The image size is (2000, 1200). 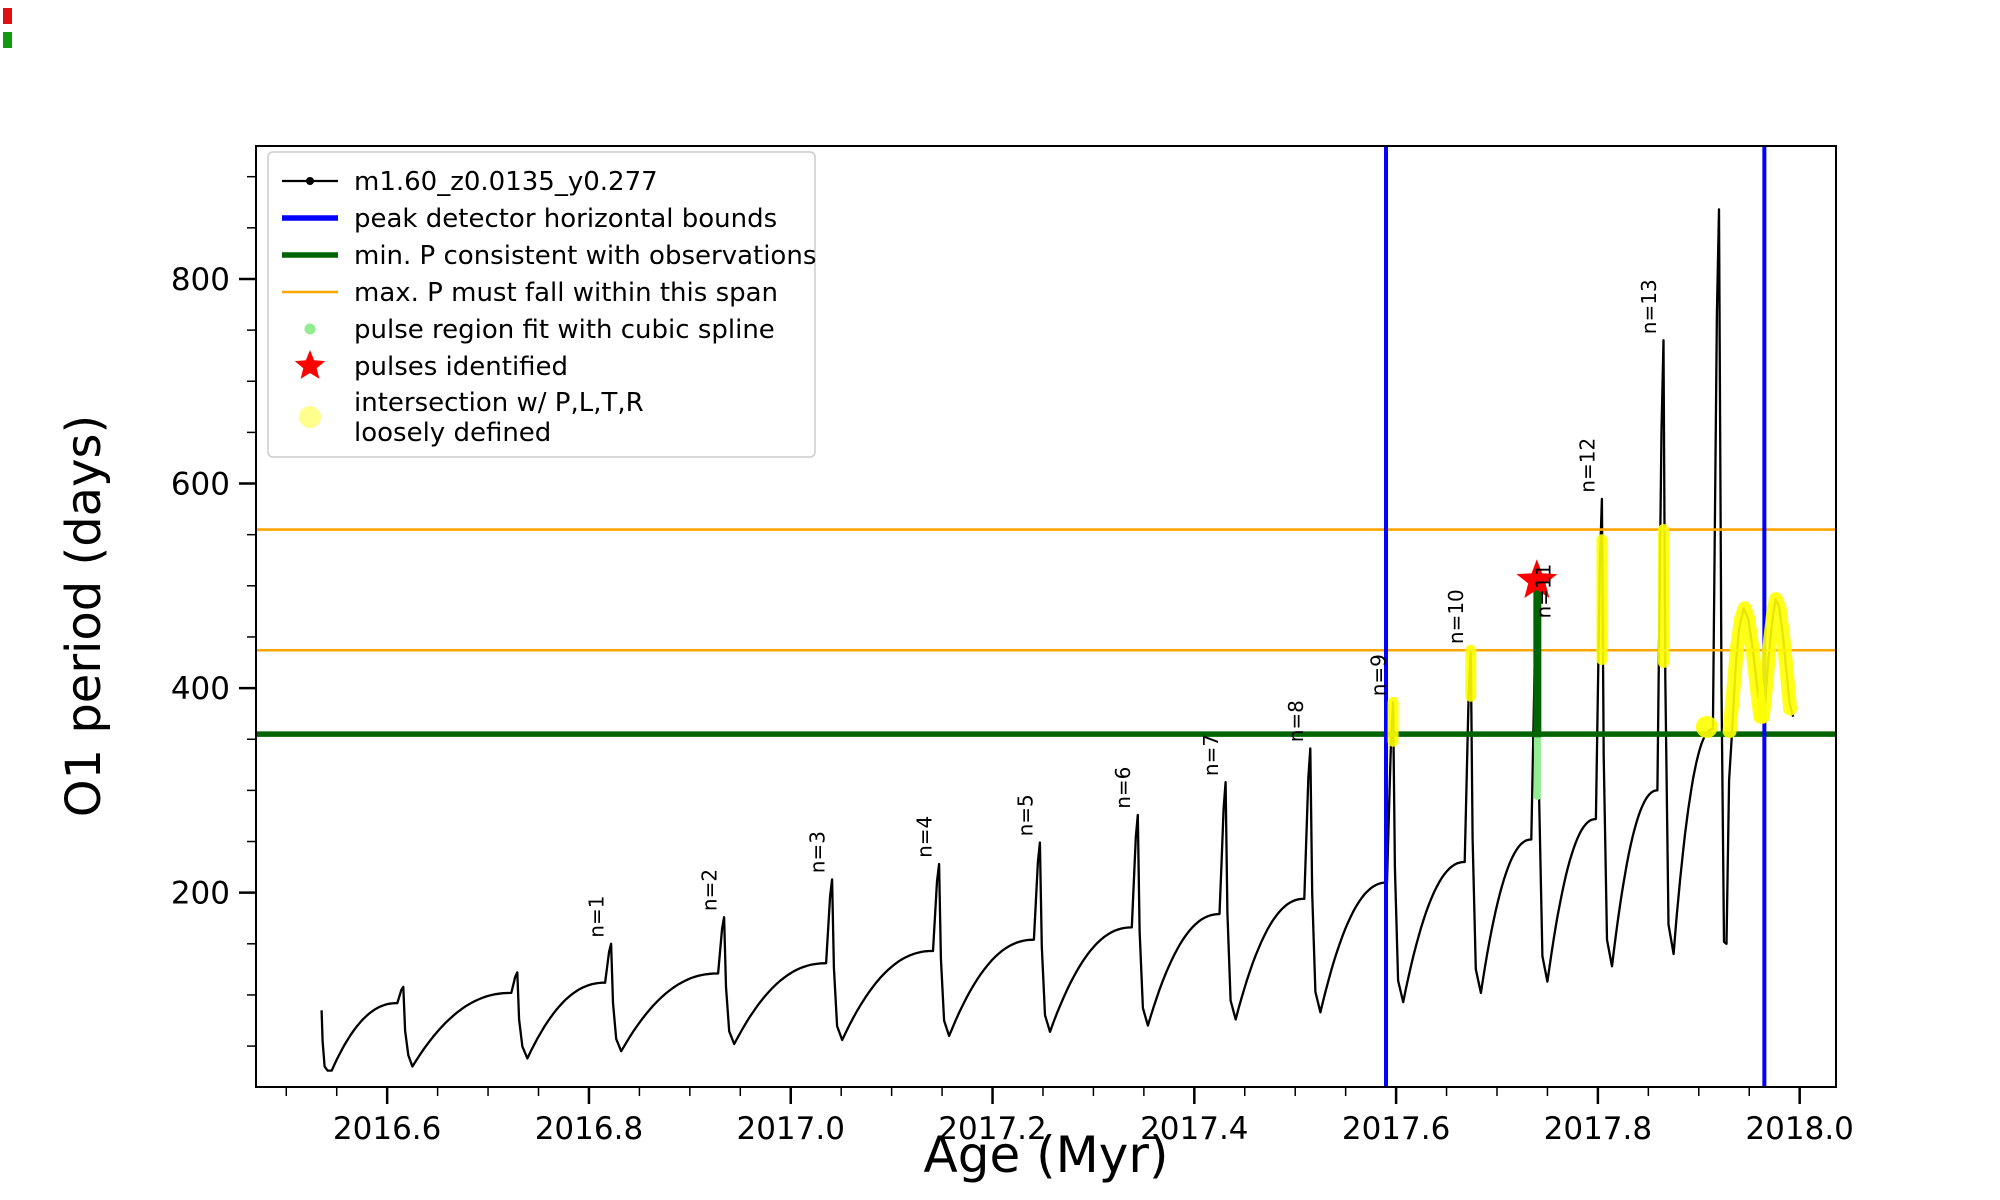 What do you see at coordinates (1587, 465) in the screenshot?
I see `pulse-label-n=12: n=12` at bounding box center [1587, 465].